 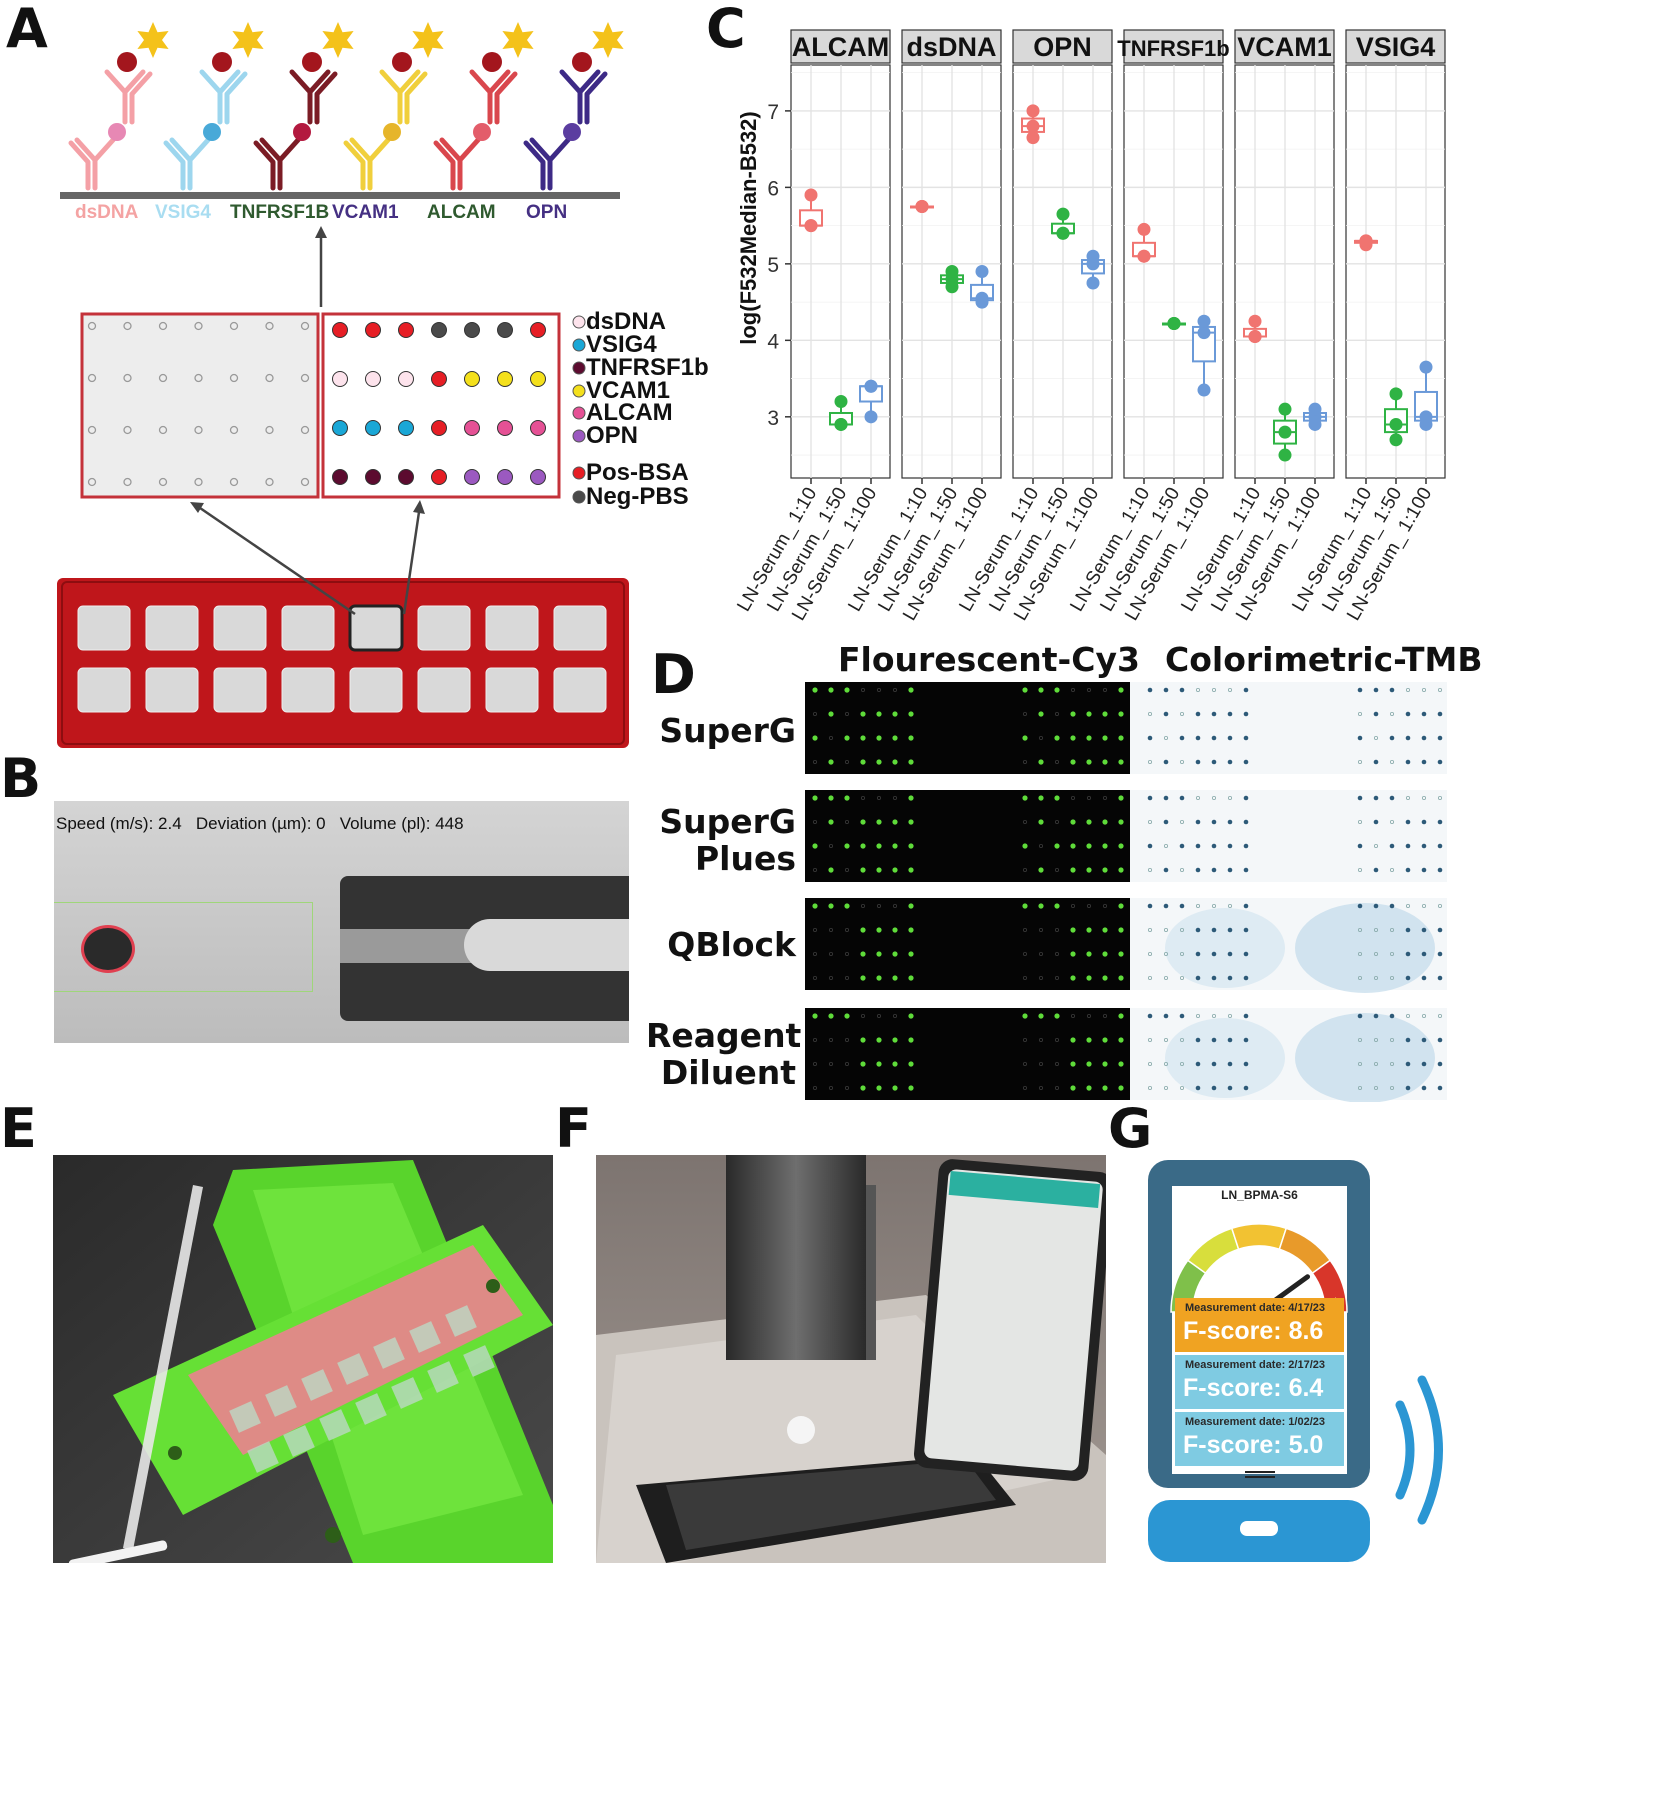 I want to click on surface-label-vsig4: VSIG4, so click(x=183, y=212).